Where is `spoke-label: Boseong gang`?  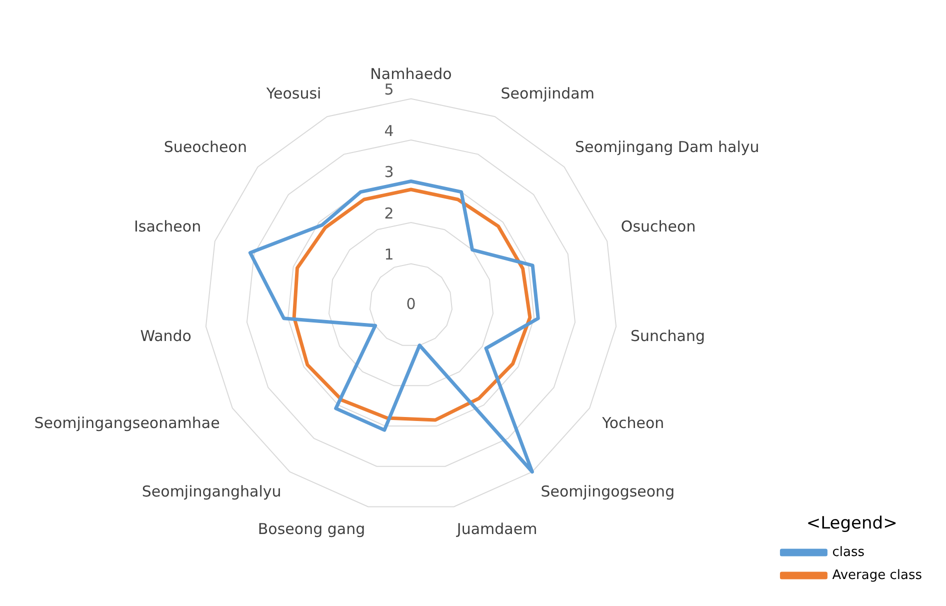 spoke-label: Boseong gang is located at coordinates (312, 529).